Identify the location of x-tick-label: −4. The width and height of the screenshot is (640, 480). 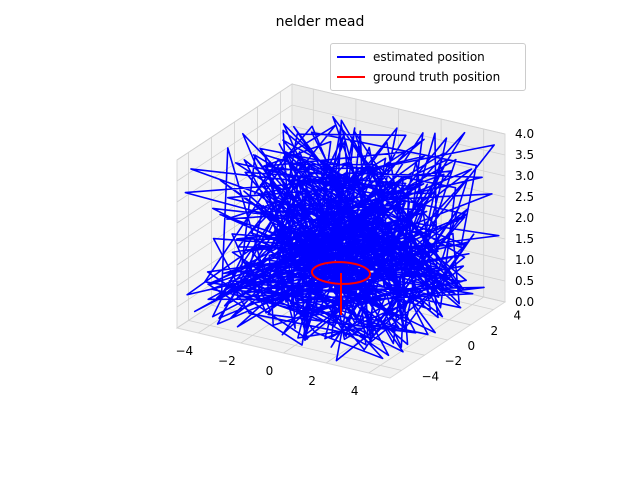
(184, 351).